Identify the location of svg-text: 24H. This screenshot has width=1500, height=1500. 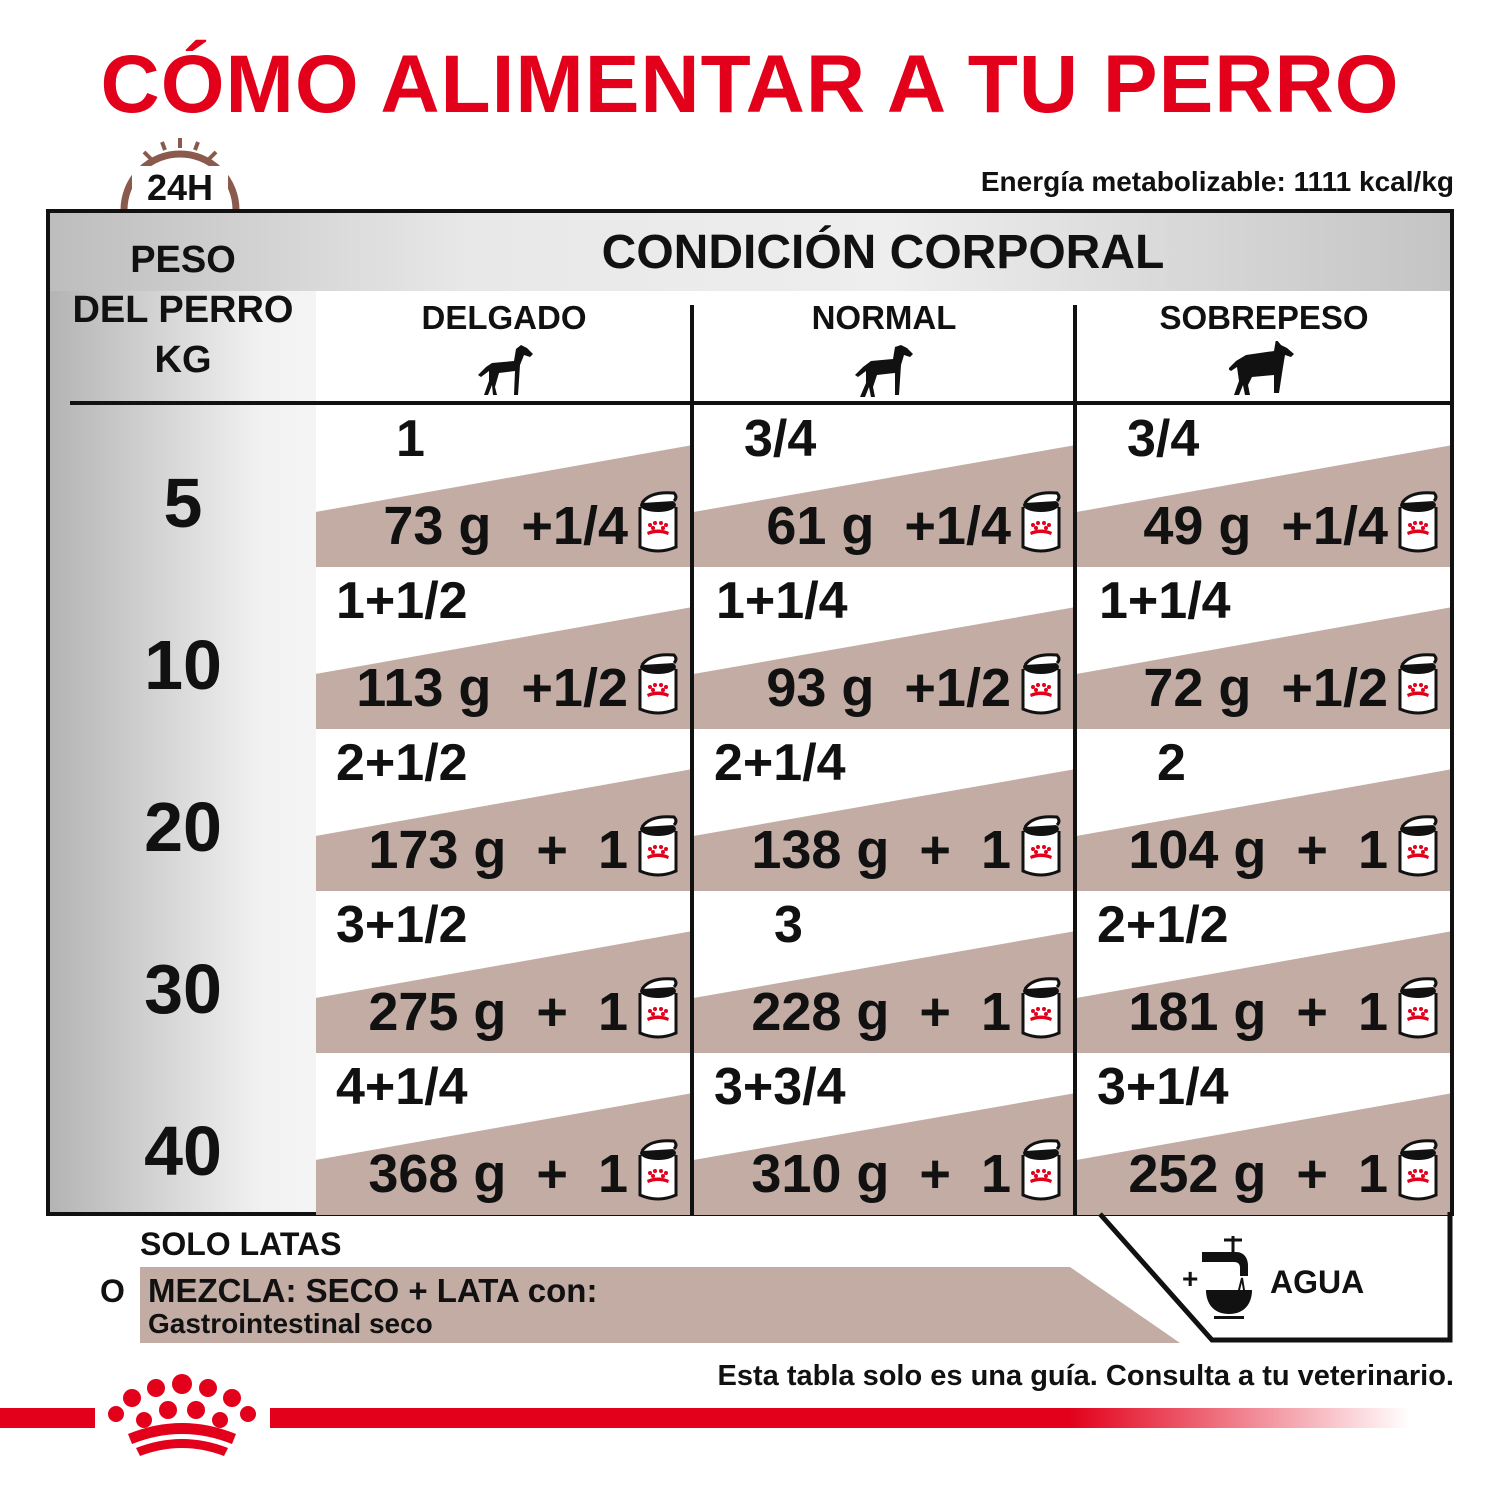
(180, 187).